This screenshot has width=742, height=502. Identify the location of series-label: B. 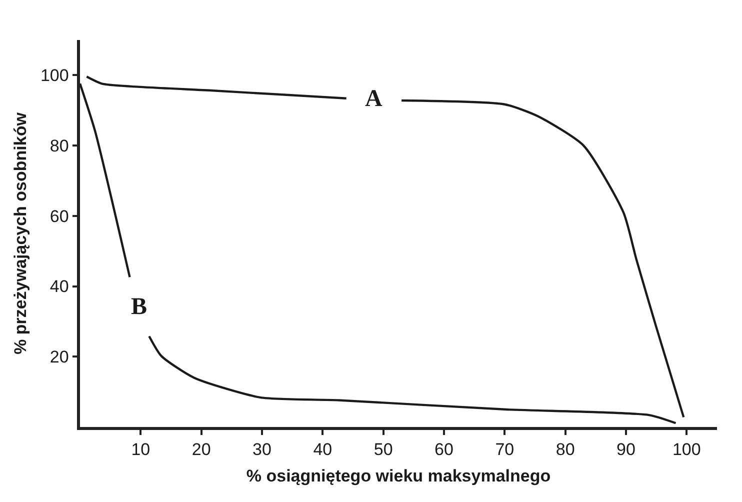
(139, 307).